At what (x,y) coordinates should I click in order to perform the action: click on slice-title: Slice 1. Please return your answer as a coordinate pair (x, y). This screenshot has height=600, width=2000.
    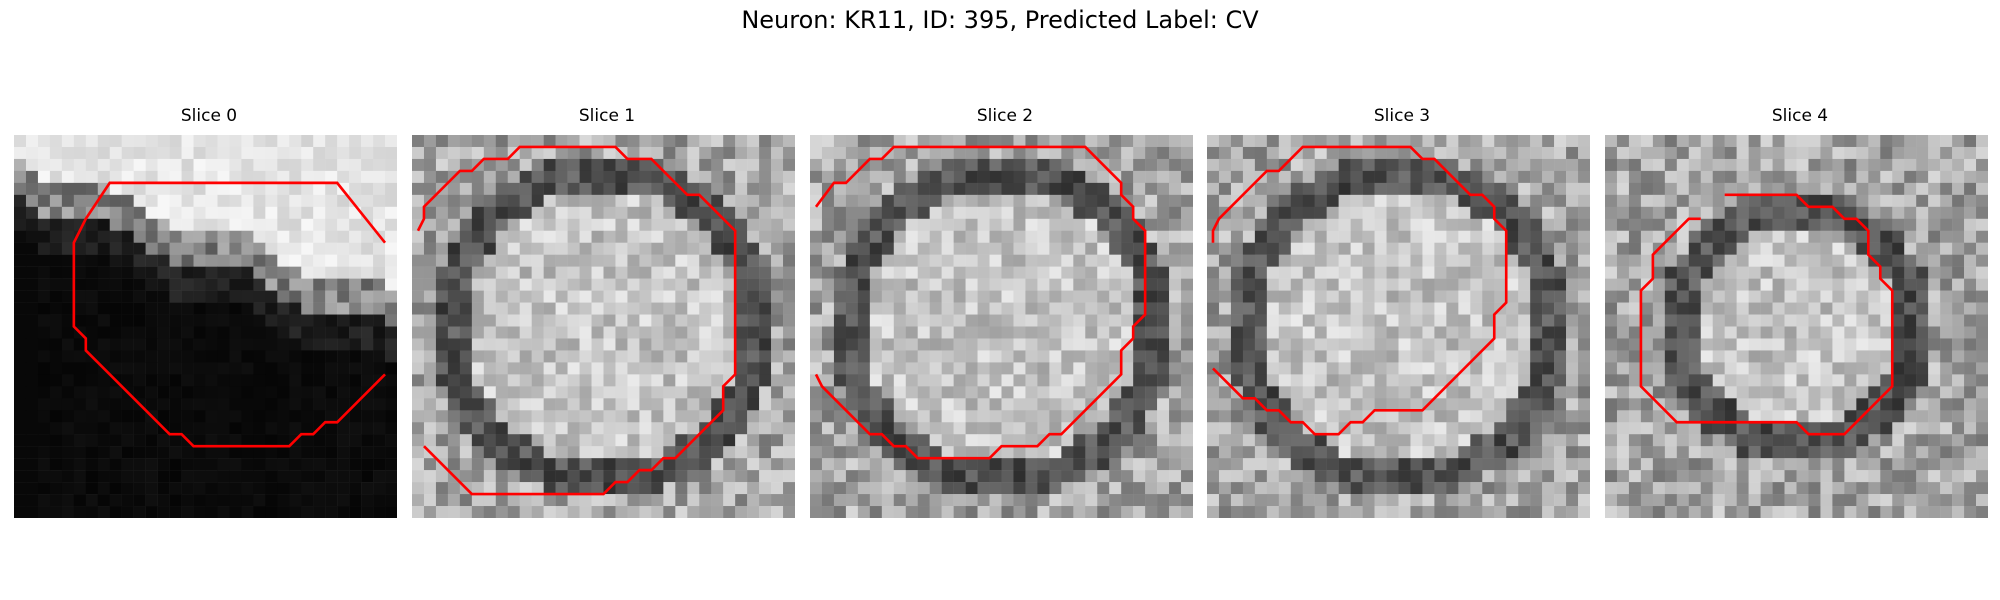
    Looking at the image, I should click on (607, 116).